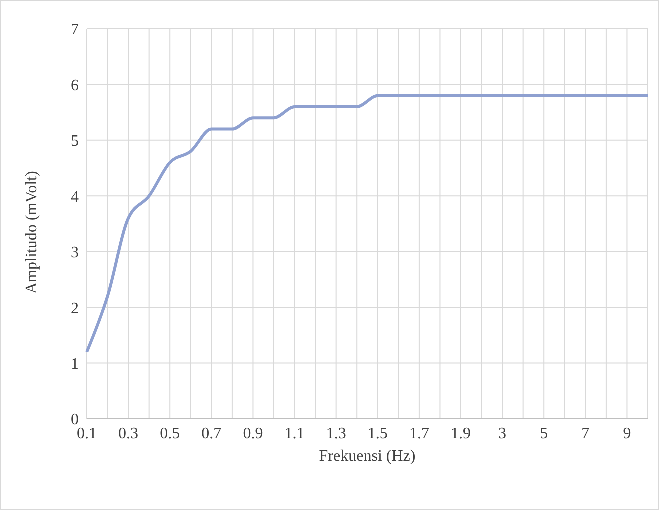 This screenshot has width=659, height=510. I want to click on x-tick-label: 1.9, so click(461, 433).